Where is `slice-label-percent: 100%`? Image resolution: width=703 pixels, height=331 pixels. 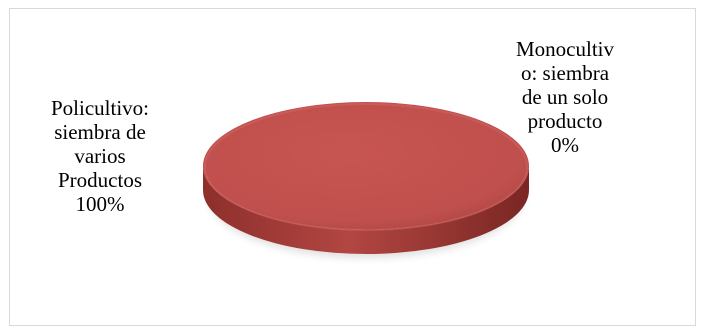 slice-label-percent: 100% is located at coordinates (100, 204).